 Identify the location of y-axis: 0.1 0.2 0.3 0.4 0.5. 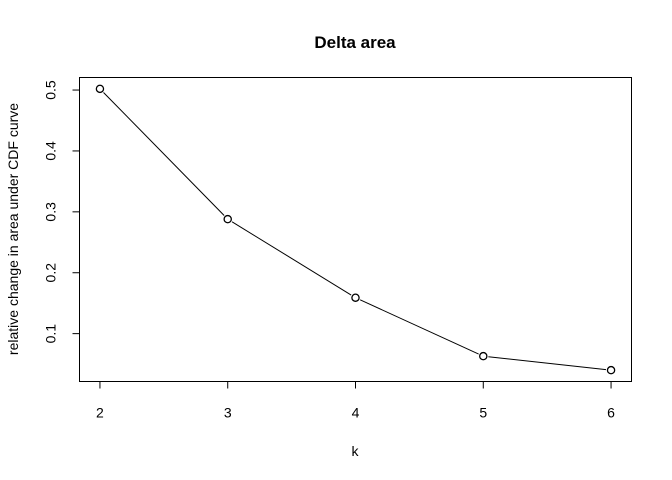
(61, 211).